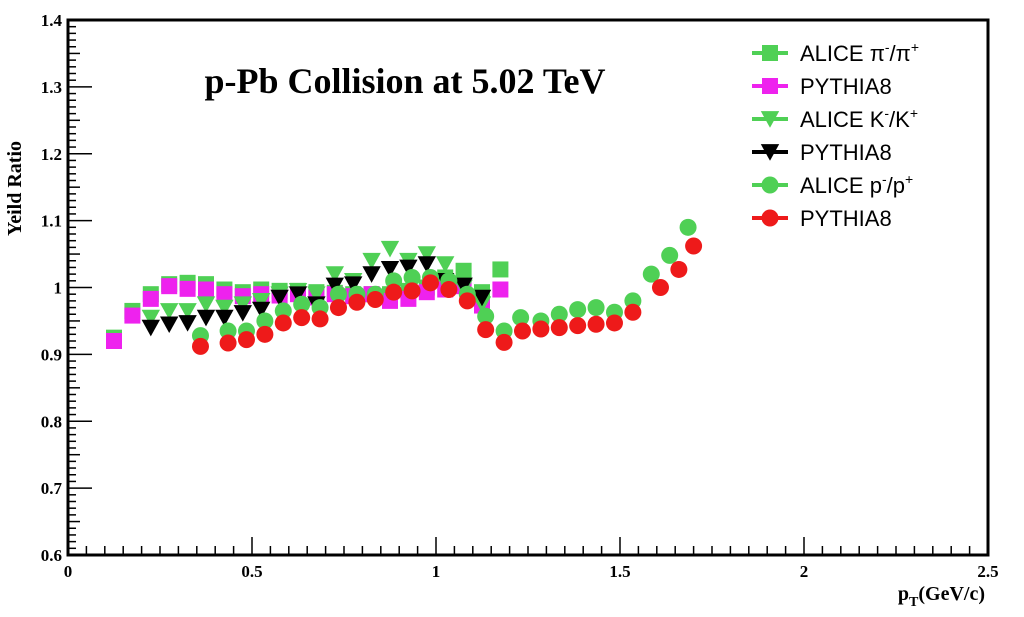 Image resolution: width=1024 pixels, height=617 pixels. I want to click on legend-label: ALICE K-/K+, so click(859, 118).